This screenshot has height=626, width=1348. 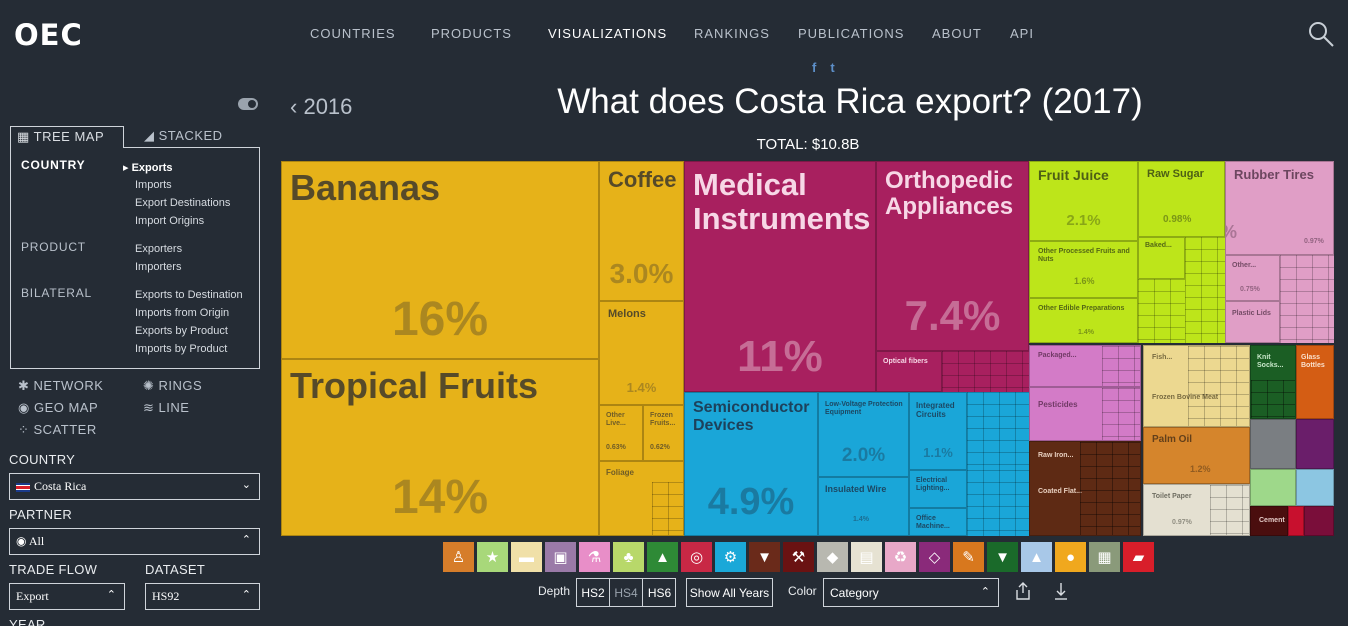 I want to click on metals-icon: ▼, so click(x=764, y=557).